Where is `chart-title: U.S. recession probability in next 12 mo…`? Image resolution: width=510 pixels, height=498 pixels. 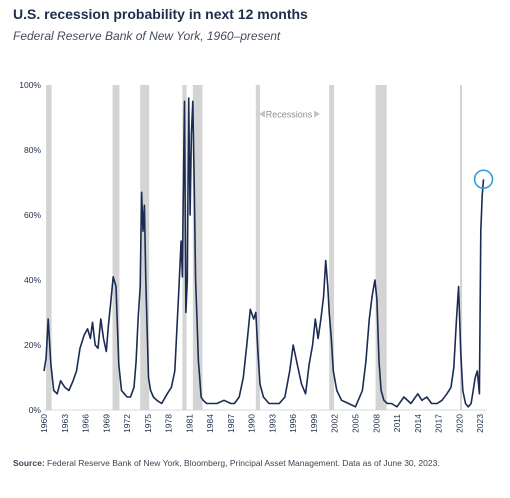 chart-title: U.S. recession probability in next 12 mo… is located at coordinates (160, 14).